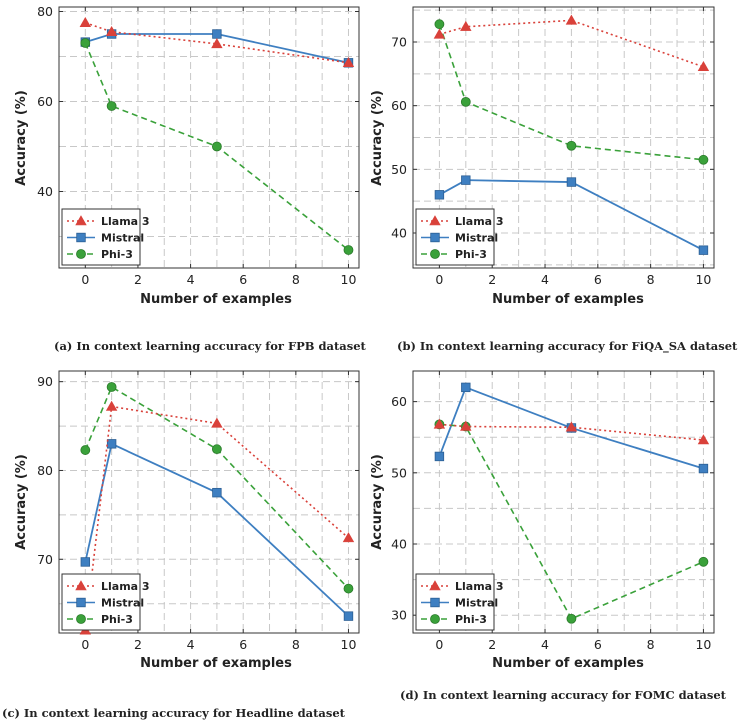 Image resolution: width=738 pixels, height=726 pixels. I want to click on y-tick-label: 30, so click(399, 615).